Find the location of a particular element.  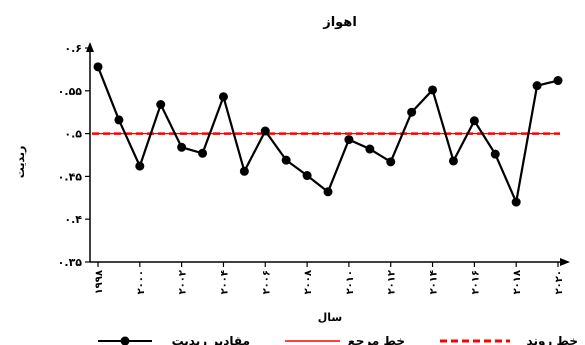

x-tick-label: ۲۰۰۰ is located at coordinates (141, 282).